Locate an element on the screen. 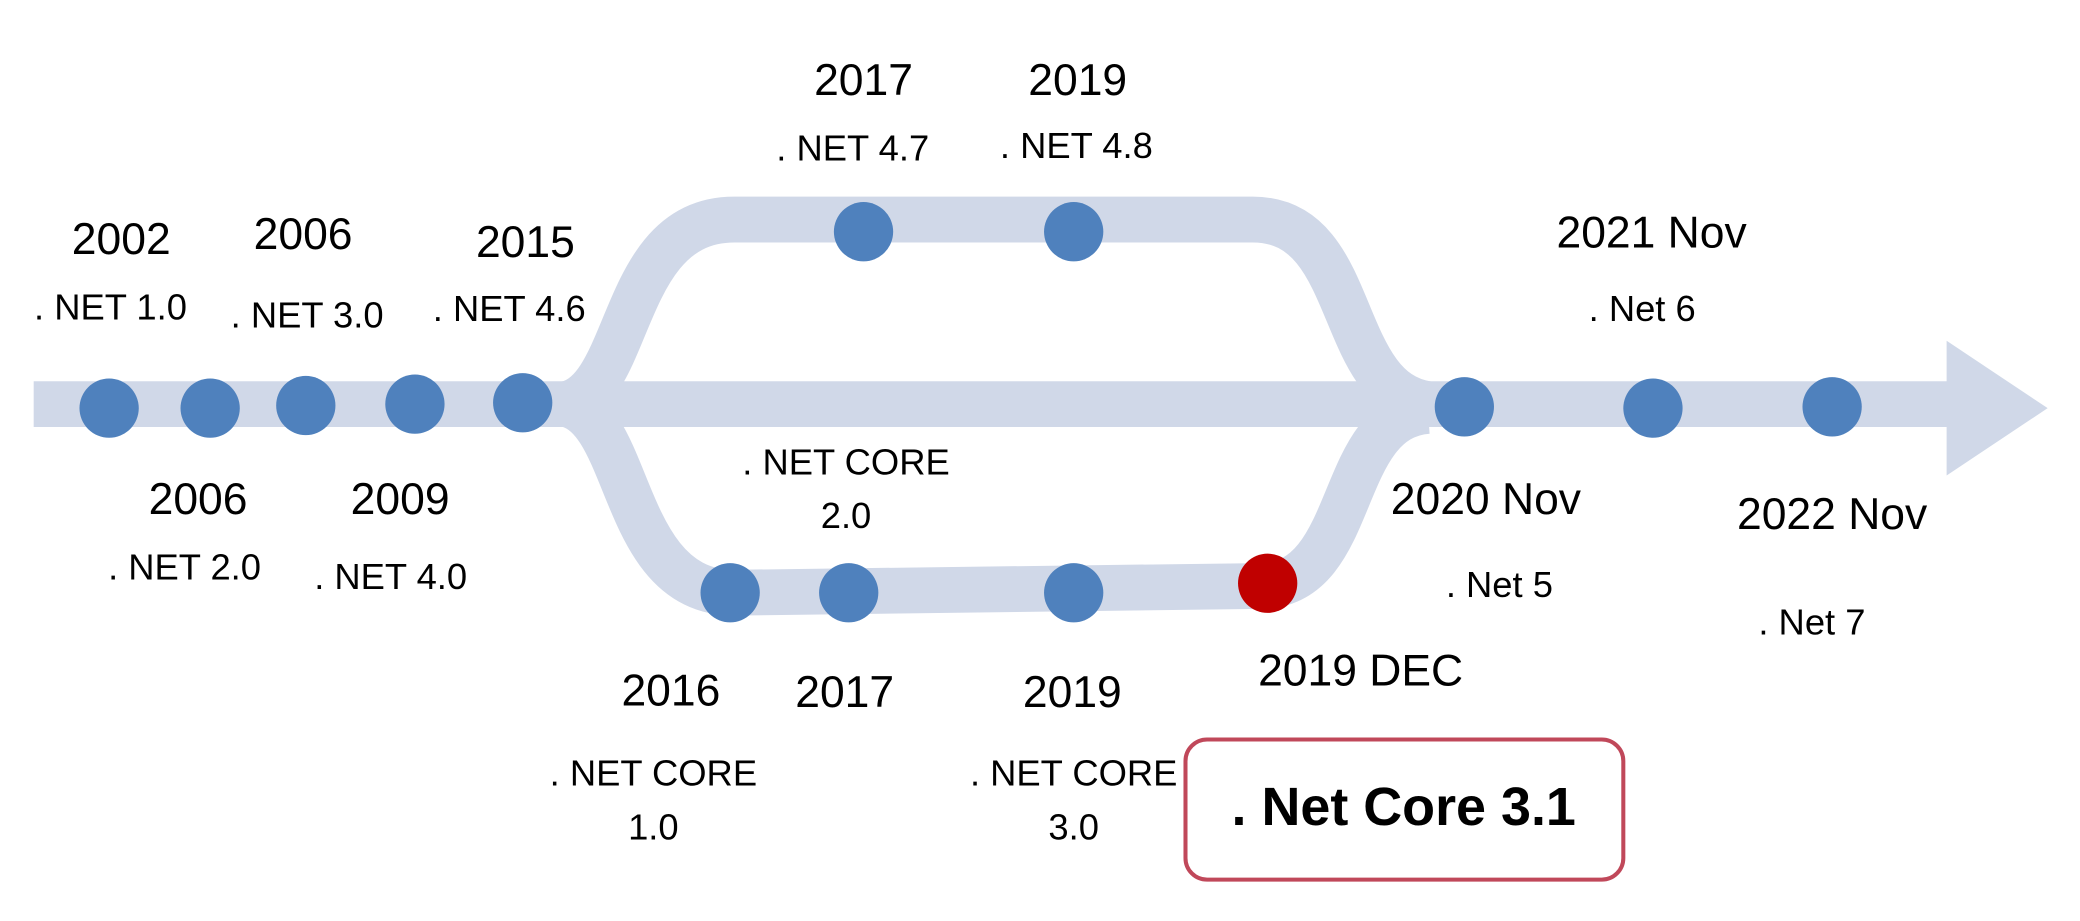  milestone-year: 2021 Nov is located at coordinates (1651, 232).